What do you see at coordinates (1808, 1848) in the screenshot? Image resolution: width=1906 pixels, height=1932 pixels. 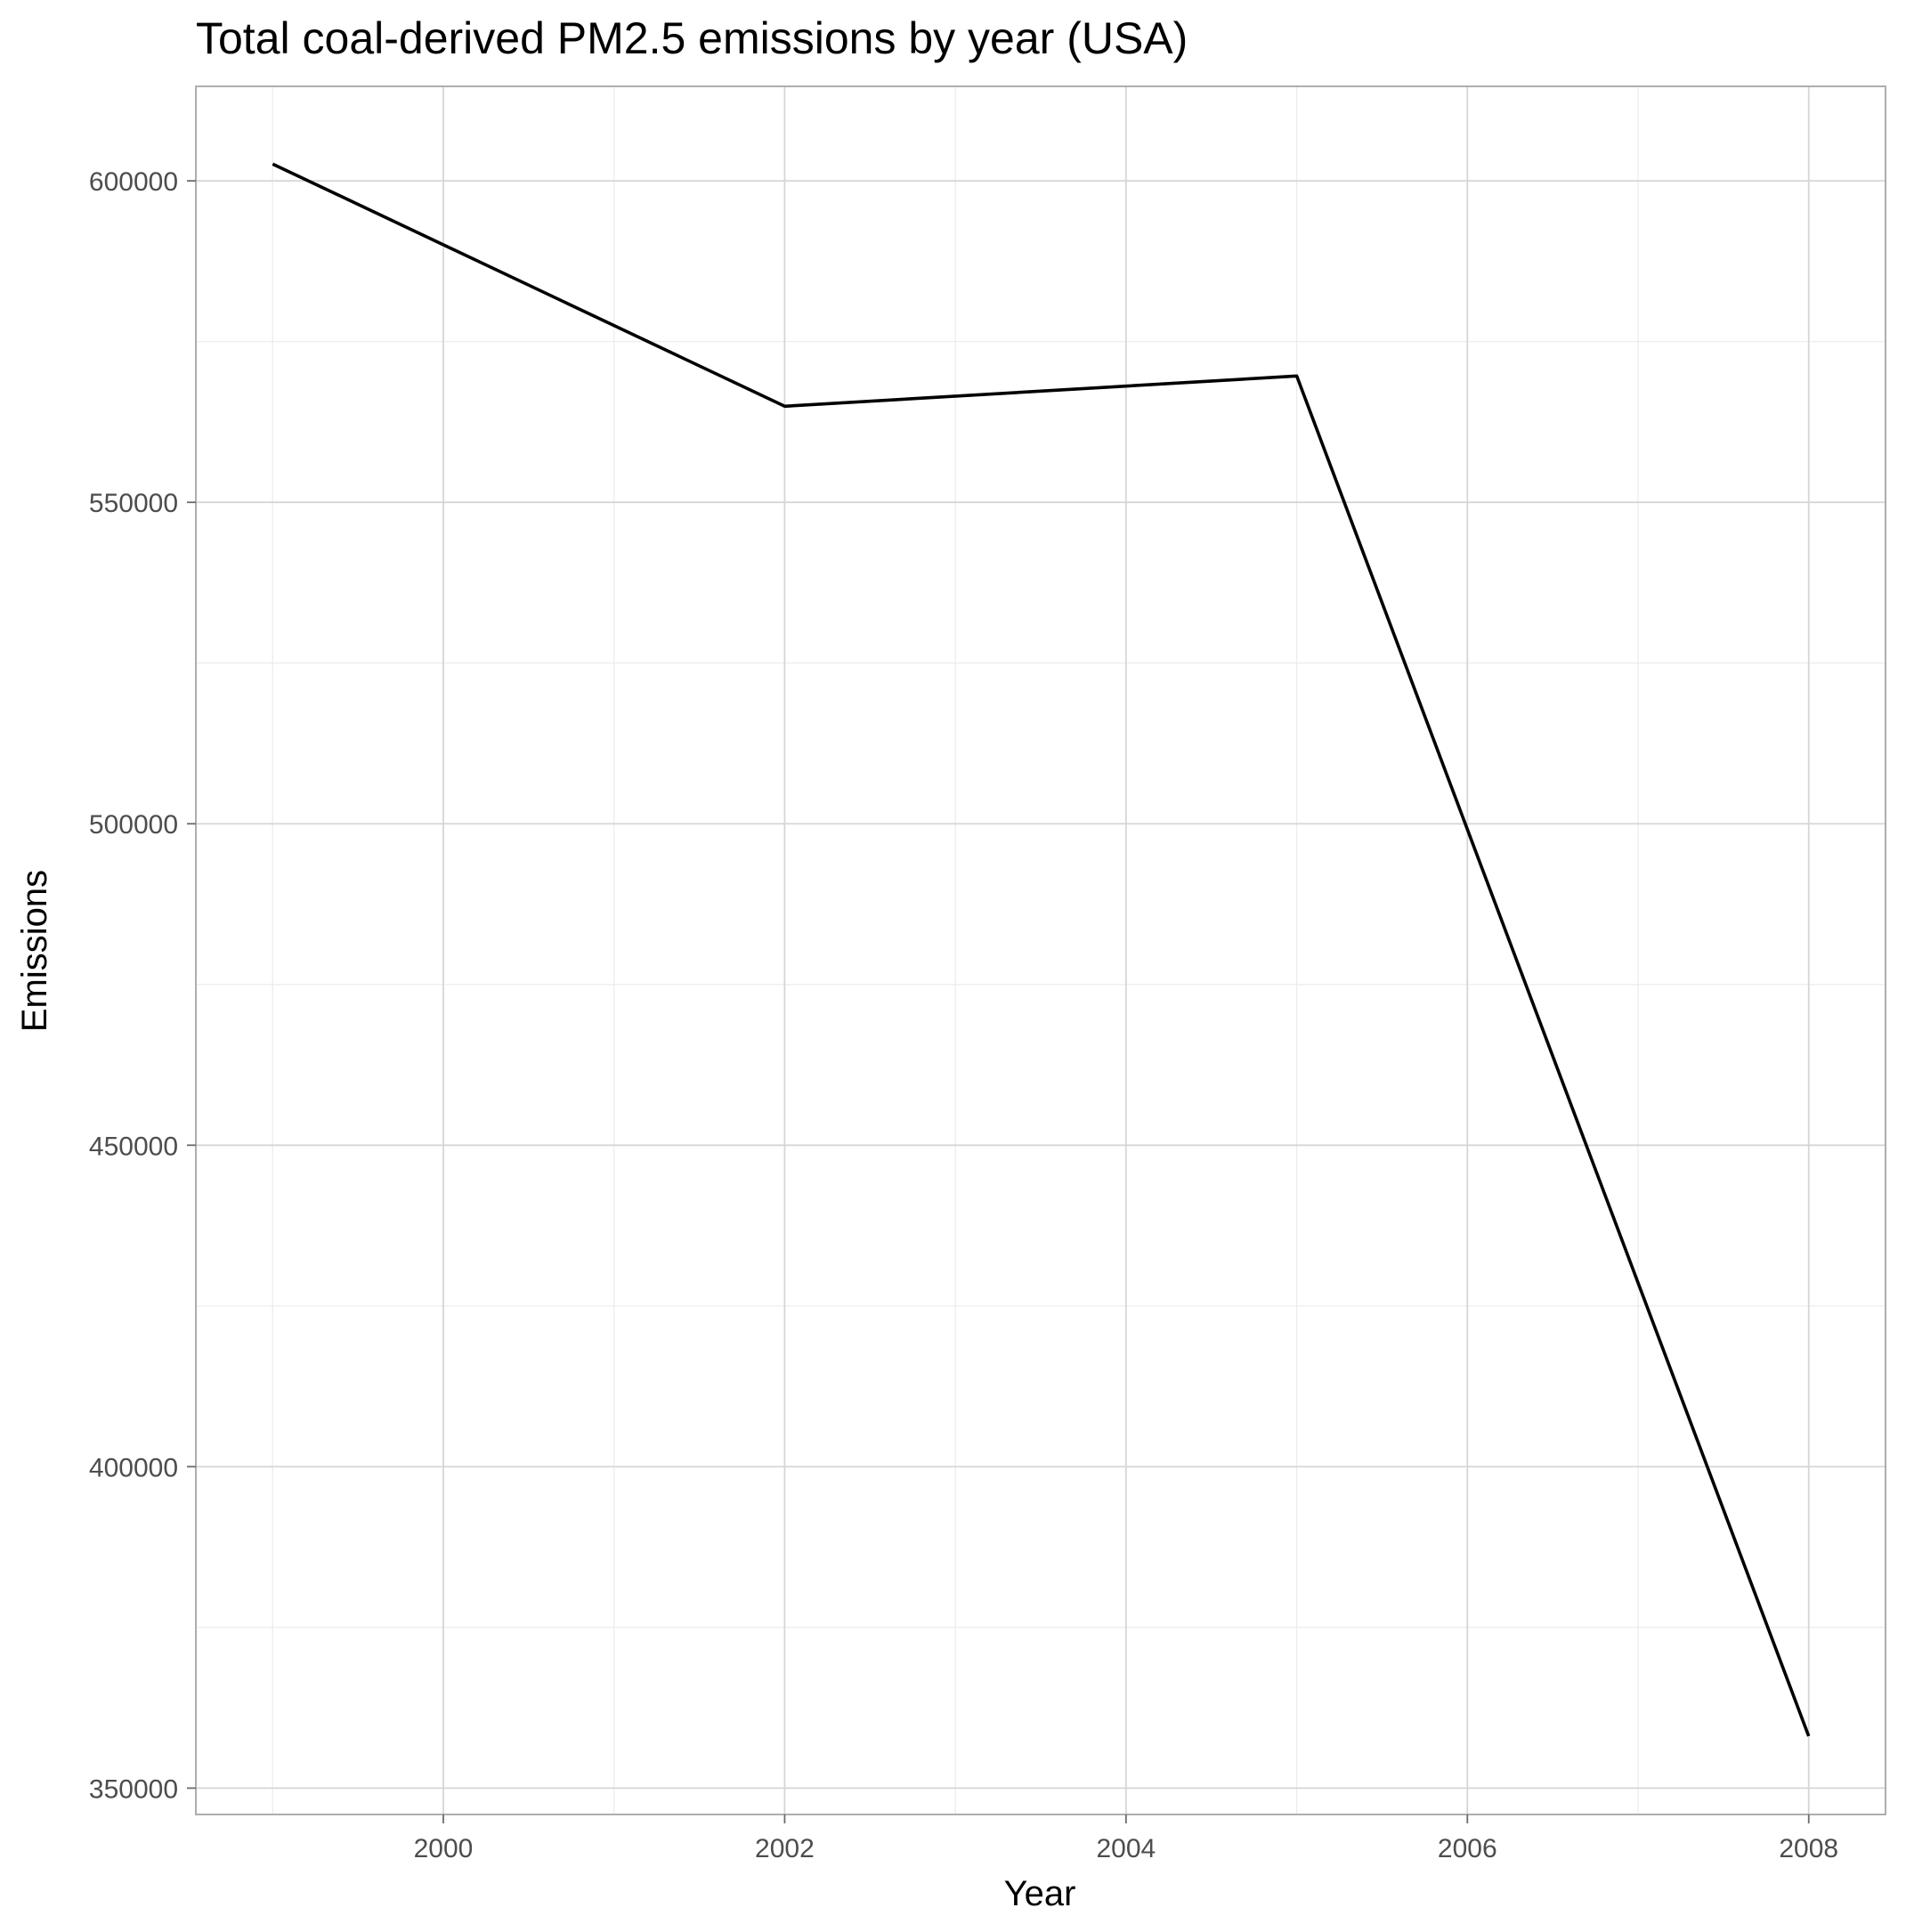 I see `x-tick-label: 2008` at bounding box center [1808, 1848].